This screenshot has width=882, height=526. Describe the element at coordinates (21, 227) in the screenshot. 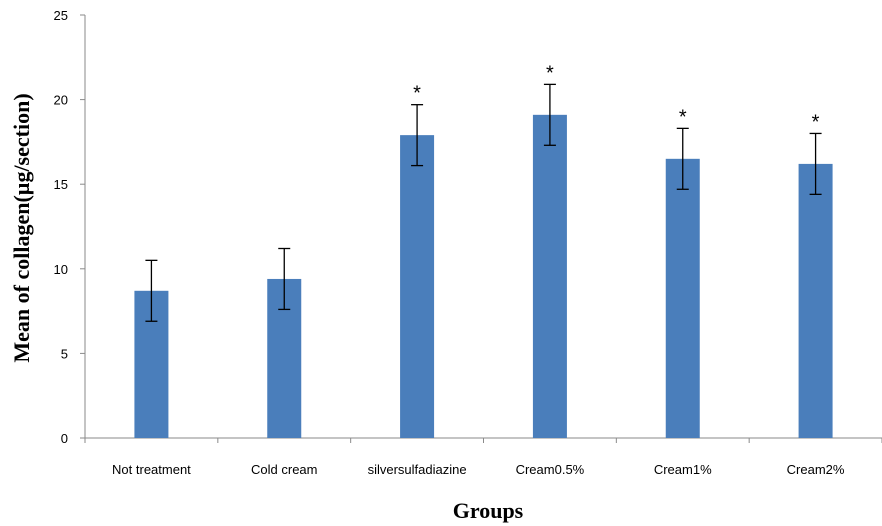

I see `y-axis-title: Mean of collagen(µg/section)` at that location.